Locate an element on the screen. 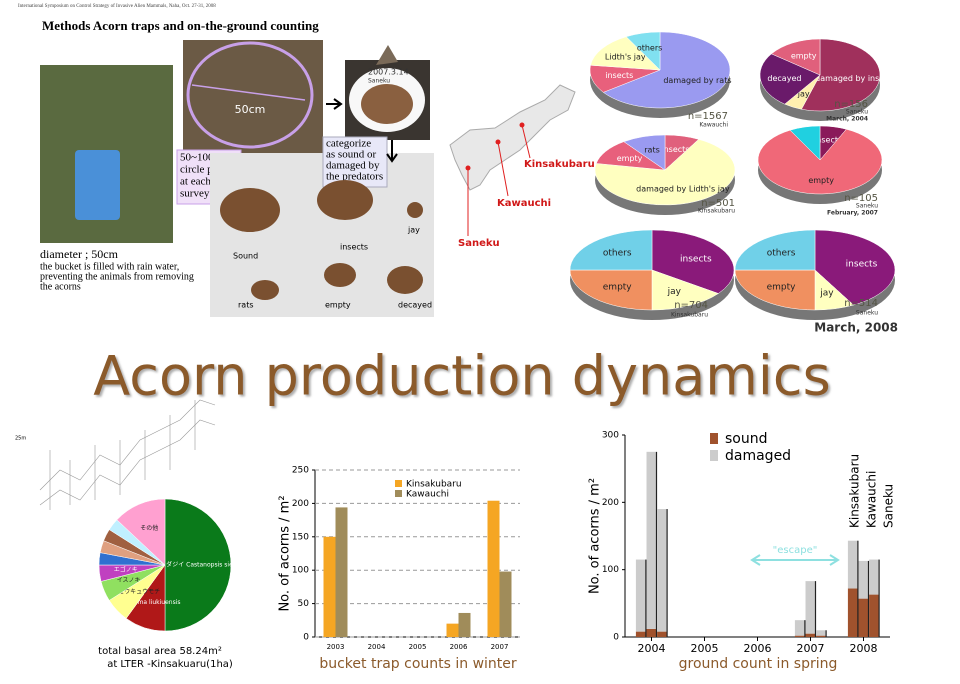  annotation-arrow is located at coordinates (795, 560).